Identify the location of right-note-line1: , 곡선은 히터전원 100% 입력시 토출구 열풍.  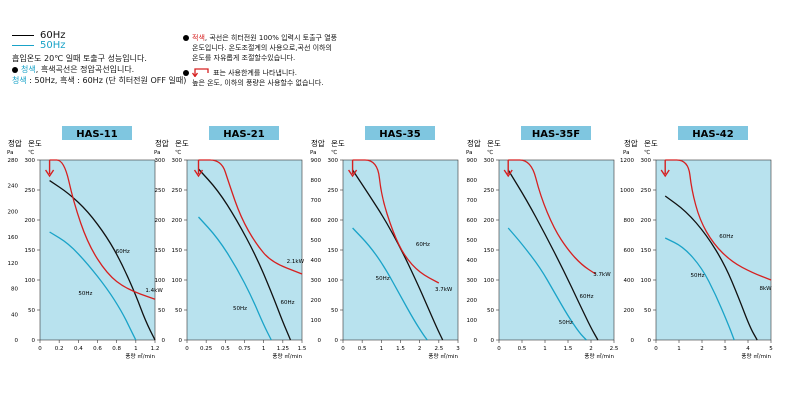
(271, 38).